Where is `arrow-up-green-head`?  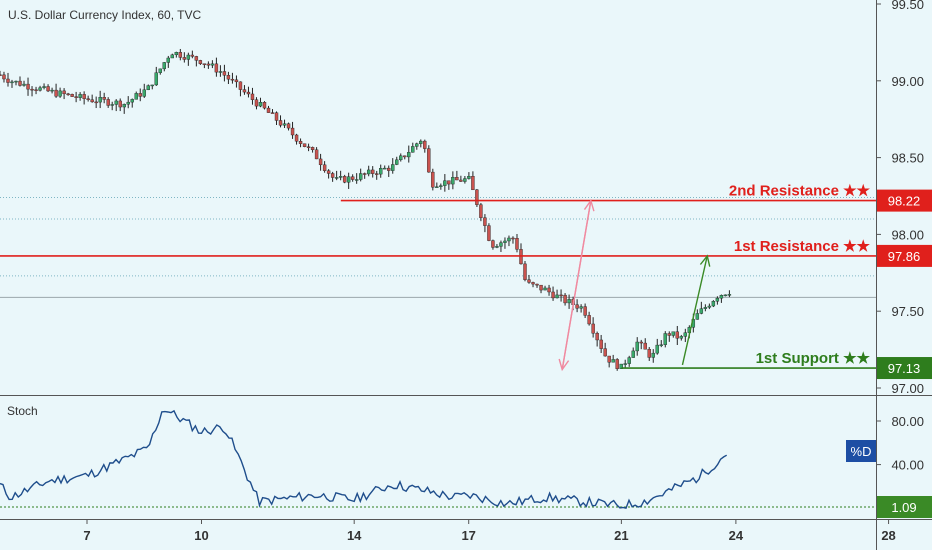
arrow-up-green-head is located at coordinates (705, 260).